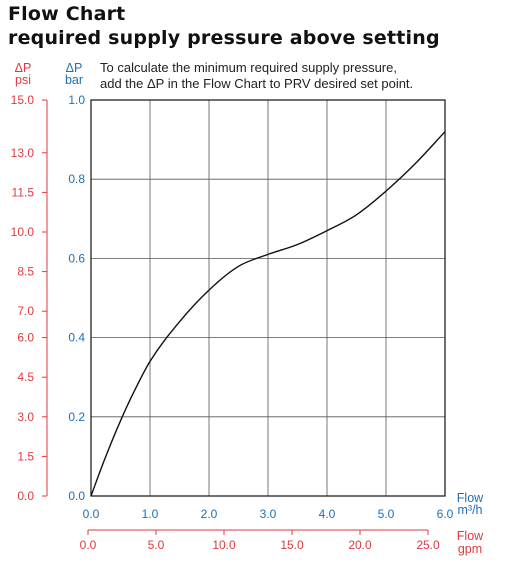 Image resolution: width=510 pixels, height=574 pixels. What do you see at coordinates (224, 545) in the screenshot?
I see `x-secondary-tick-label: 10.0` at bounding box center [224, 545].